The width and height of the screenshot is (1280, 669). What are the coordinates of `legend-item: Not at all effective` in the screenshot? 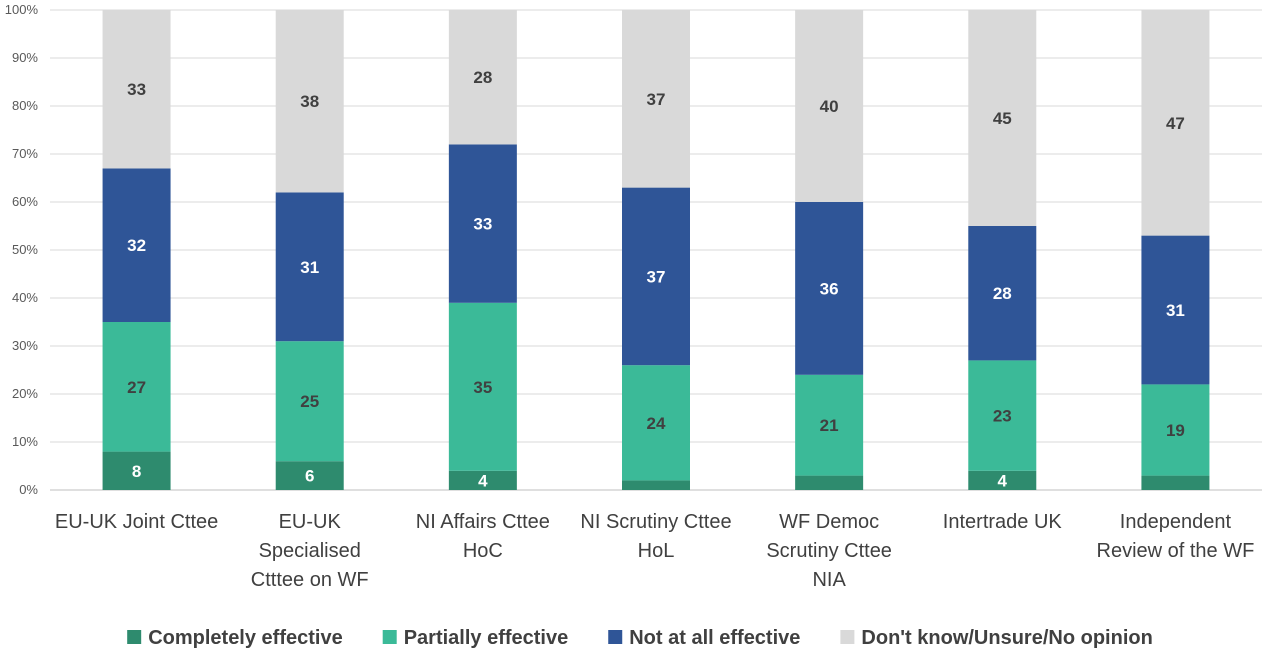 It's located at (704, 638).